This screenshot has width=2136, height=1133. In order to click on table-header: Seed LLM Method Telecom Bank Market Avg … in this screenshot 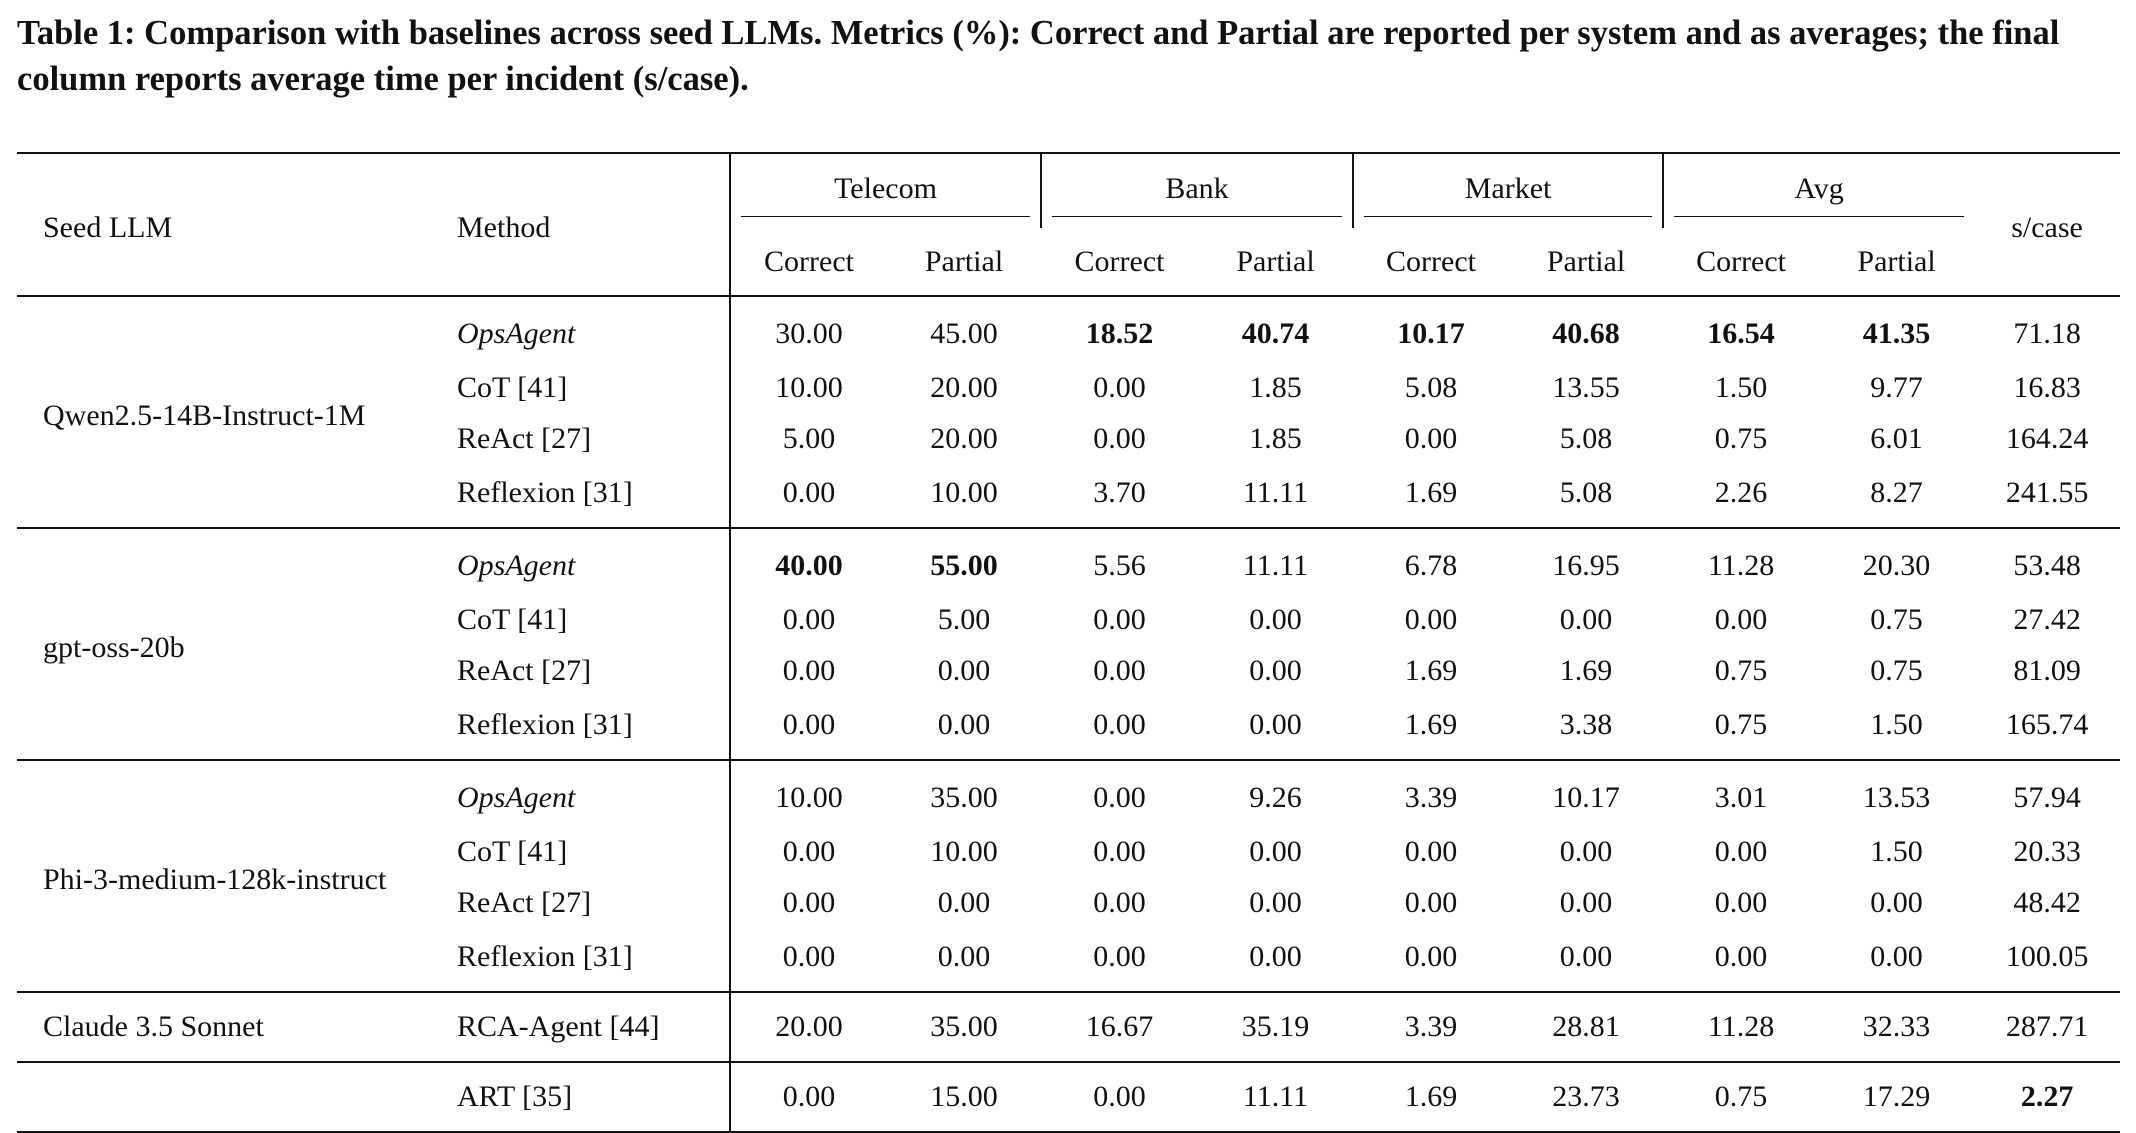, I will do `click(1068, 225)`.